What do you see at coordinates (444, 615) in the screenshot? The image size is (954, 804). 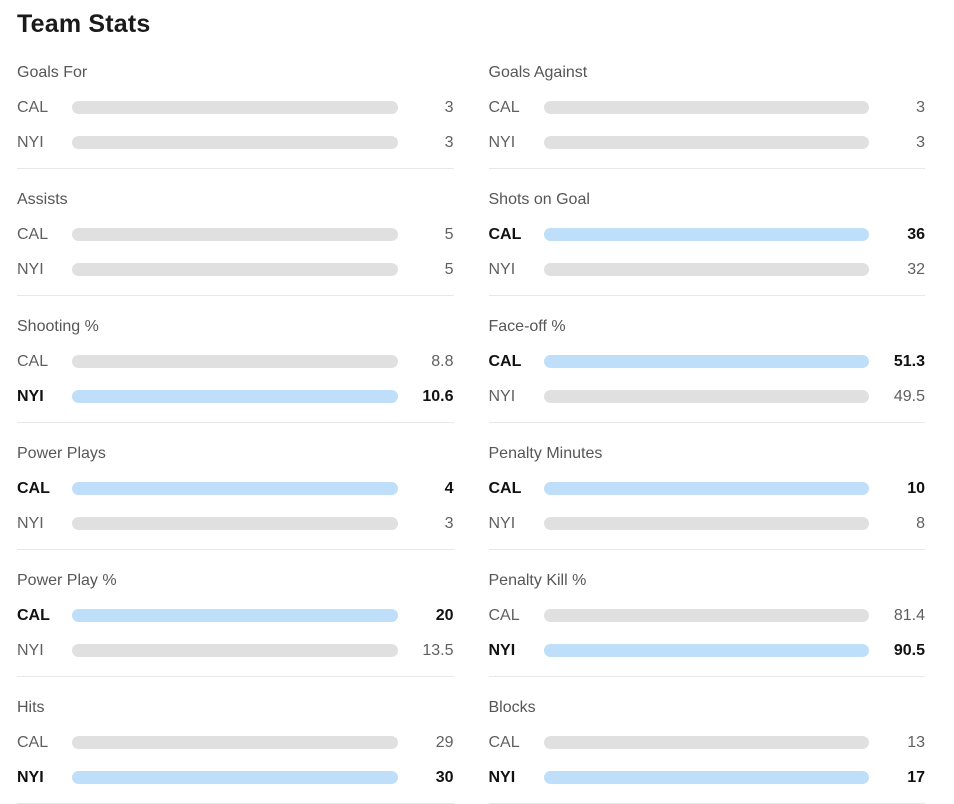 I see `stat-value: 20` at bounding box center [444, 615].